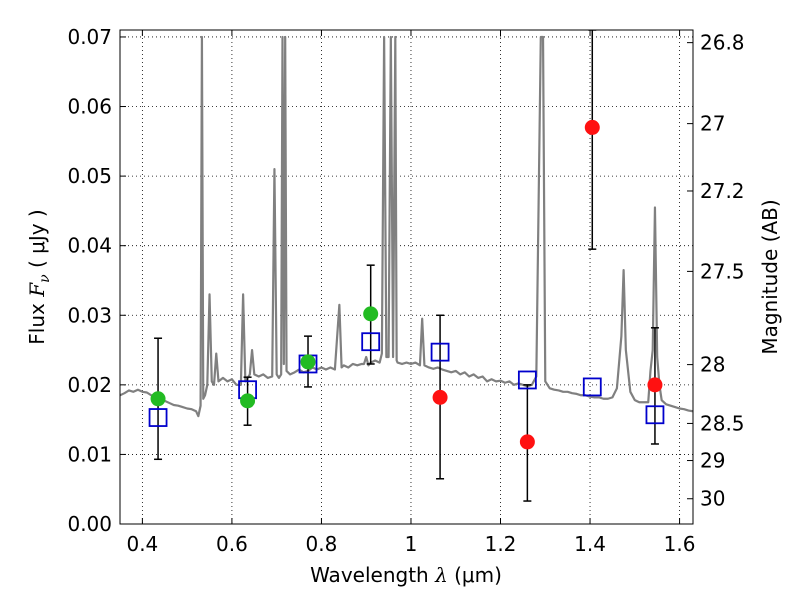 This screenshot has height=600, width=800. What do you see at coordinates (39, 276) in the screenshot?
I see `y-axis-title: Flux Fν ( μJy )` at bounding box center [39, 276].